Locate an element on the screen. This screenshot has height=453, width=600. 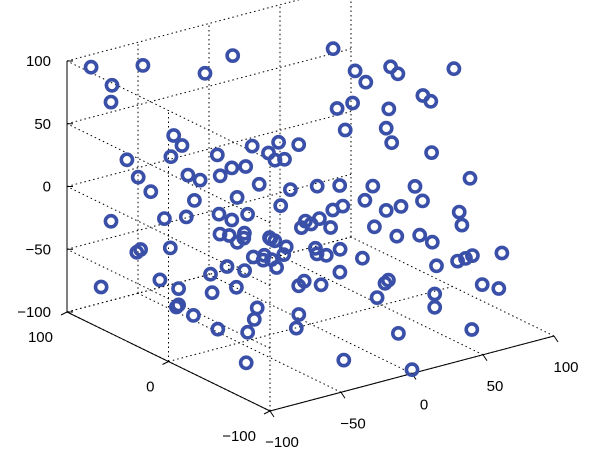
x-tick-label: 50 is located at coordinates (495, 386).